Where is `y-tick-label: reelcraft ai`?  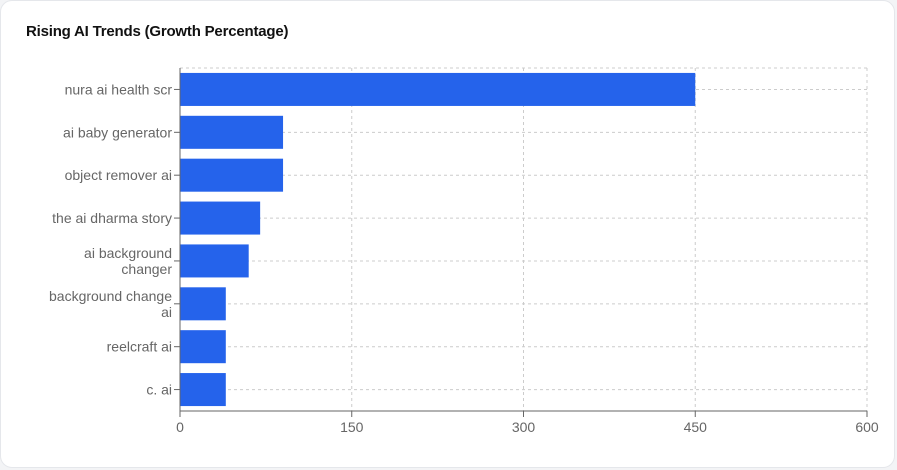 y-tick-label: reelcraft ai is located at coordinates (139, 347).